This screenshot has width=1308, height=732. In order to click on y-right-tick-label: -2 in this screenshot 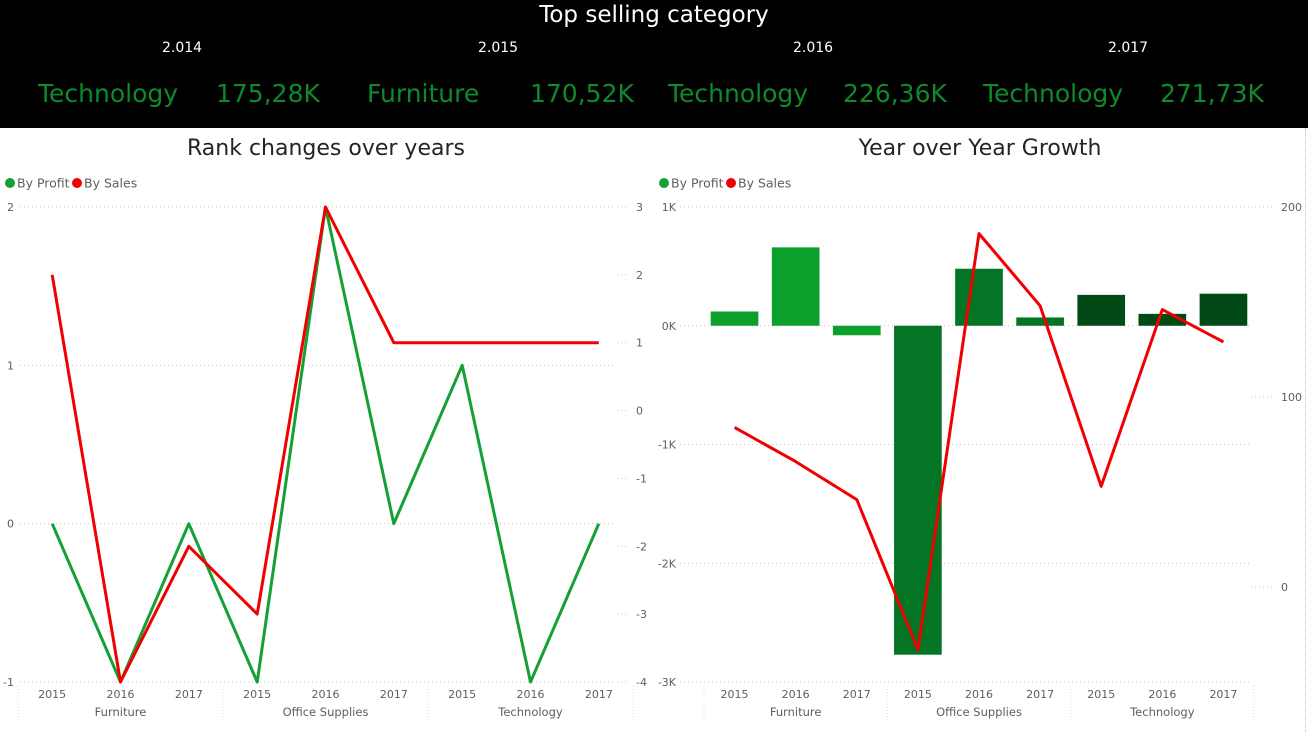, I will do `click(641, 546)`.